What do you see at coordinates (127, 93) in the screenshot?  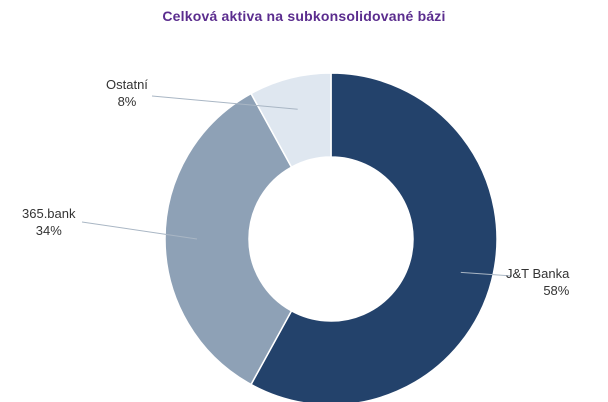 I see `label-ostatni: Ostatní 8%` at bounding box center [127, 93].